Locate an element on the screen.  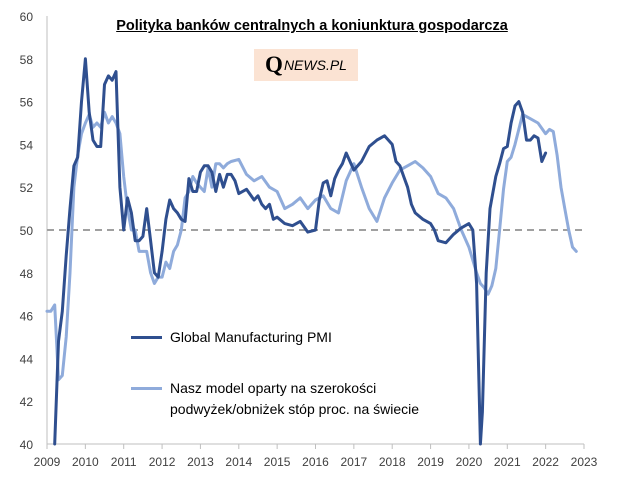
qnews-logo: Q NEWS.PL is located at coordinates (306, 65).